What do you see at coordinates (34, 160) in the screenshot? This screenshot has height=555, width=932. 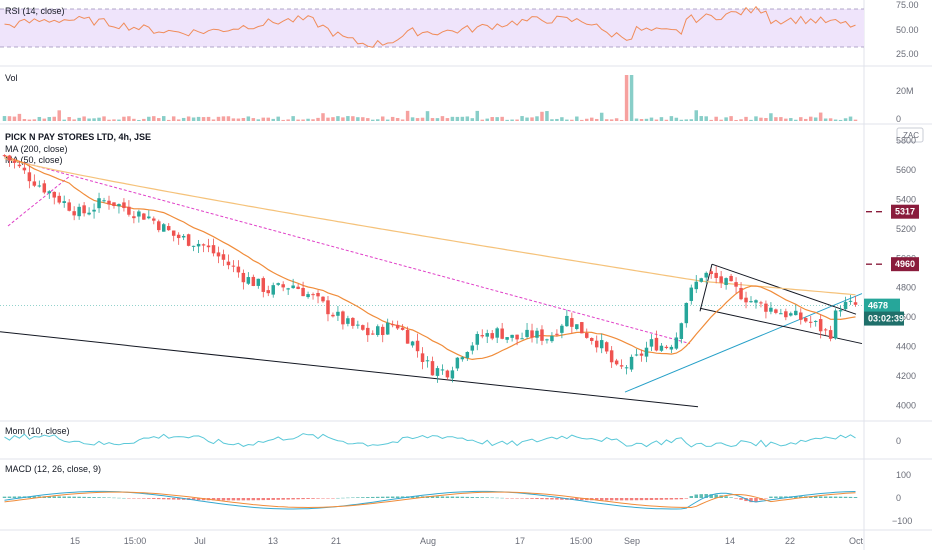 I see `ma50-label: MA (50, close)` at bounding box center [34, 160].